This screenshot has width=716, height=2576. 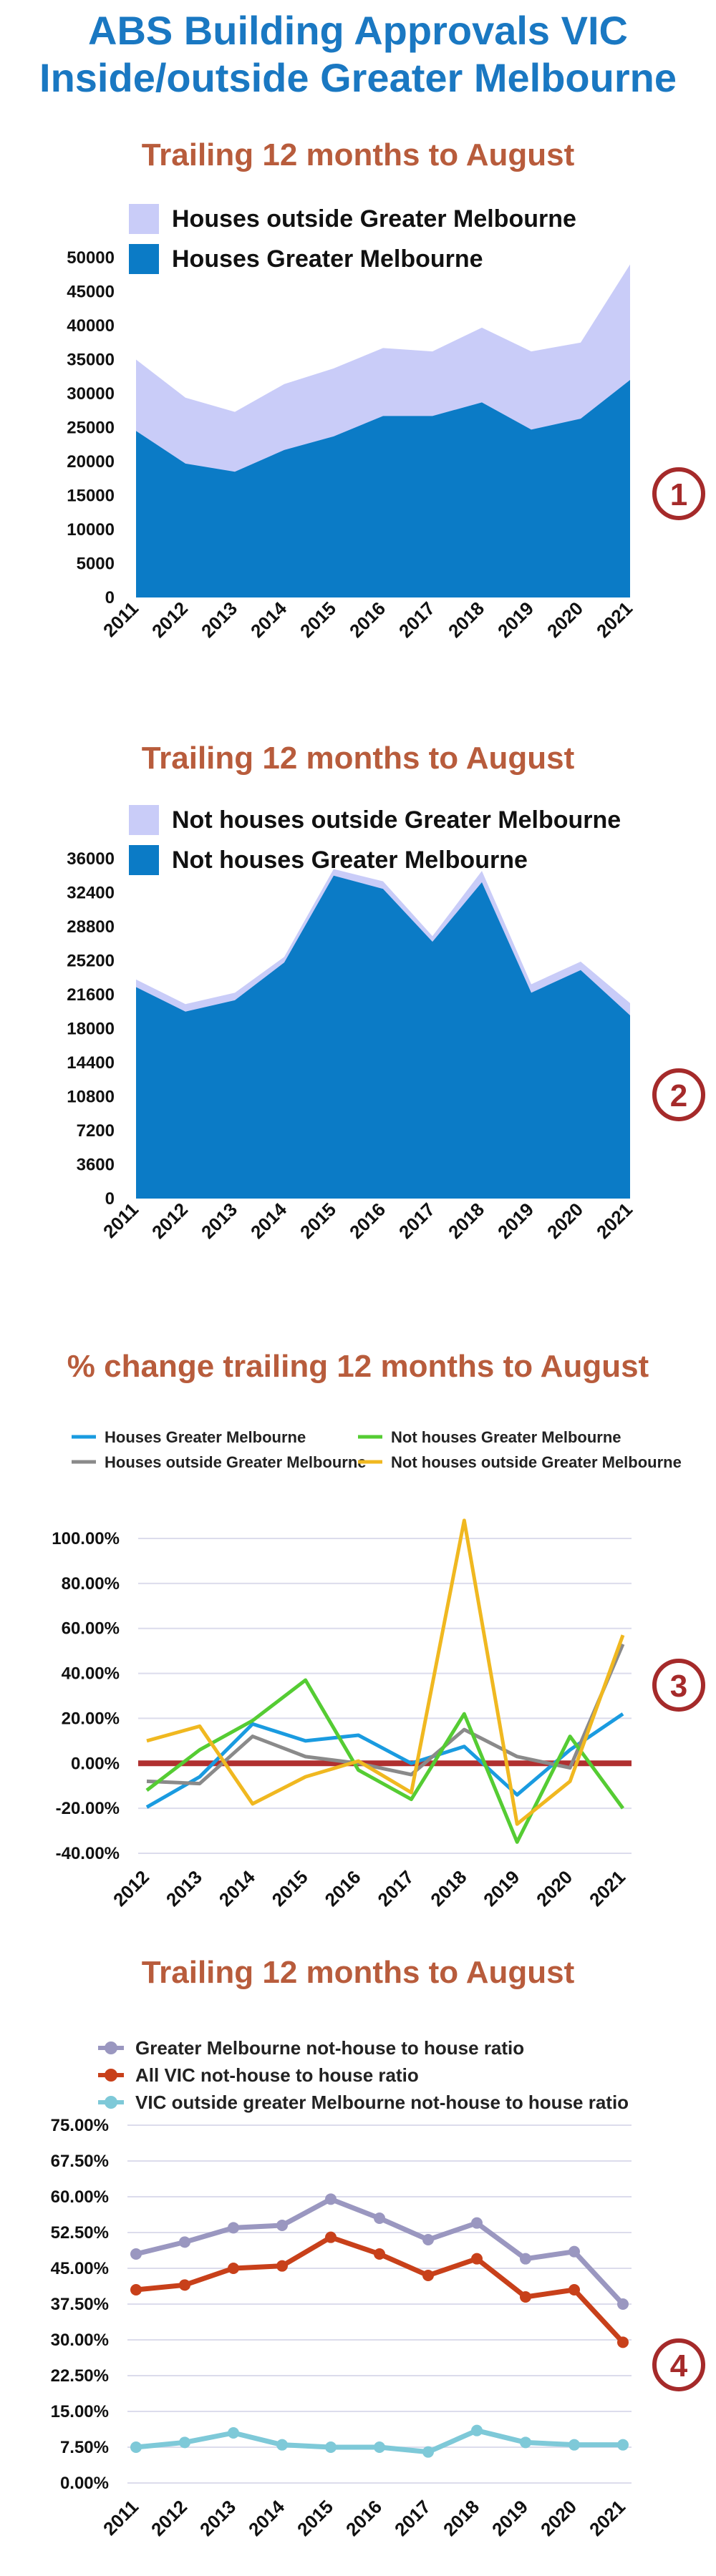 I want to click on chart-2-badge-label: 2, so click(x=678, y=1095).